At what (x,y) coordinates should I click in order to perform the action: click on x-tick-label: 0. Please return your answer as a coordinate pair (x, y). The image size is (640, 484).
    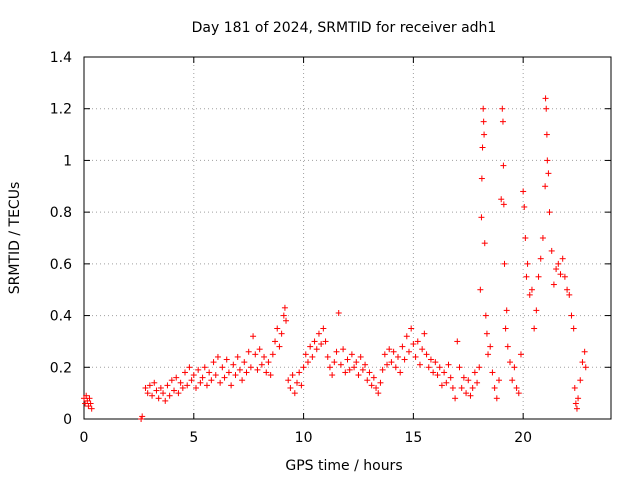
    Looking at the image, I should click on (84, 438).